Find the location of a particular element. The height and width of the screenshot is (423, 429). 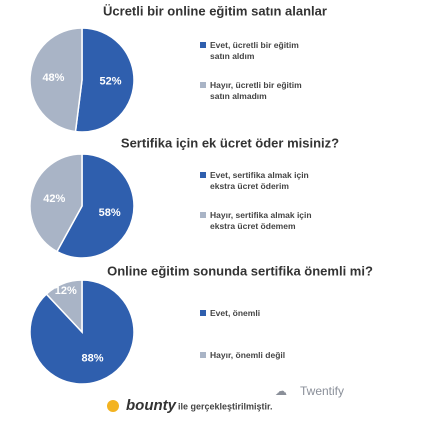

legend-label: Hayır, önemli değil is located at coordinates (248, 355).